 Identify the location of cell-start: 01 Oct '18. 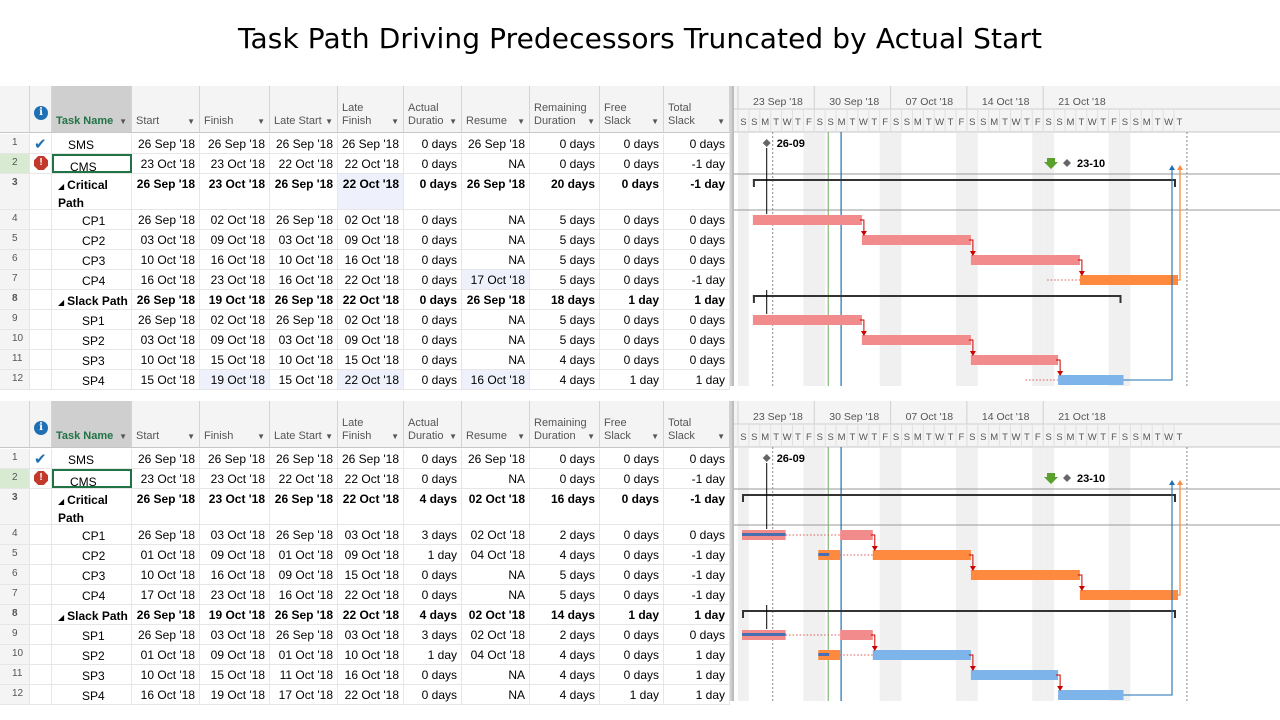
(166, 554).